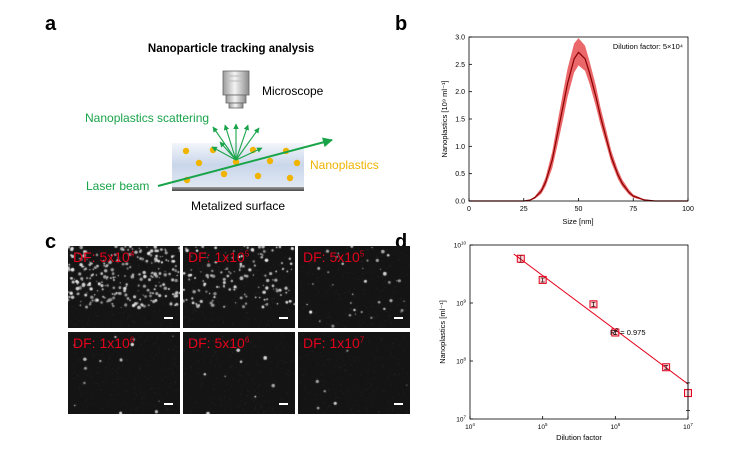 The image size is (753, 451). What do you see at coordinates (464, 243) in the screenshot?
I see `y-tick-exponent: 10` at bounding box center [464, 243].